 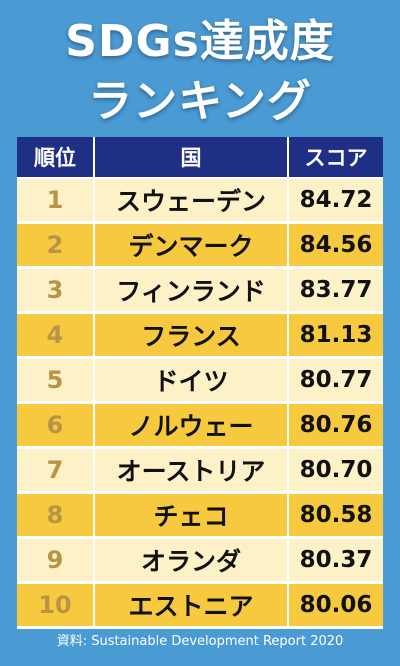 What do you see at coordinates (191, 380) in the screenshot?
I see `country-cell: ドイツ` at bounding box center [191, 380].